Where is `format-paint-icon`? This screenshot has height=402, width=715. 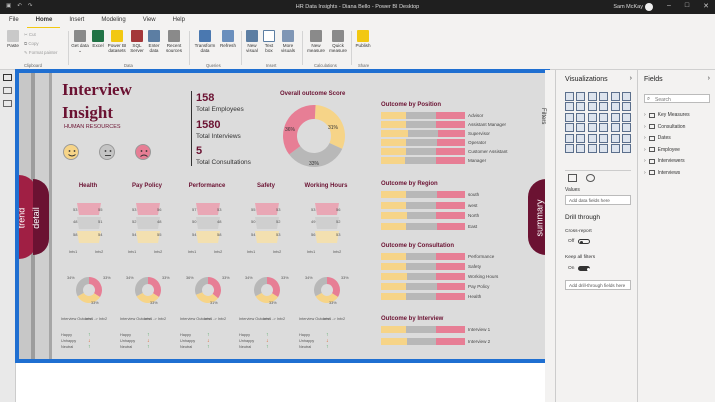 format-paint-icon is located at coordinates (590, 178).